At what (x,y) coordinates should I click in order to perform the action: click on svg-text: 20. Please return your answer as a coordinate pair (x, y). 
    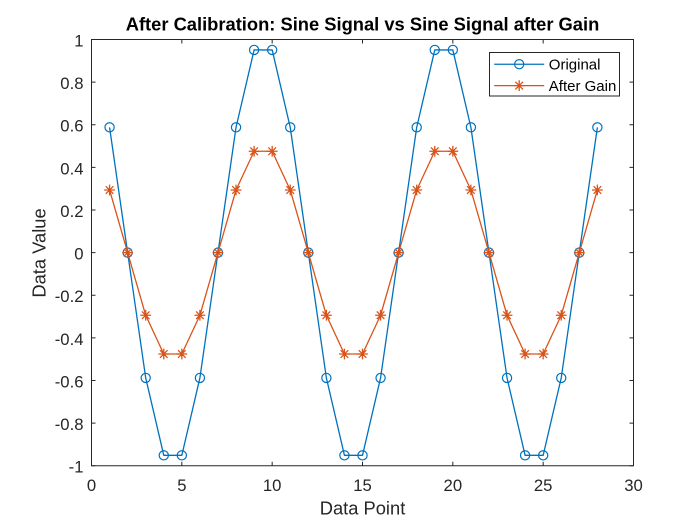
    Looking at the image, I should click on (453, 485).